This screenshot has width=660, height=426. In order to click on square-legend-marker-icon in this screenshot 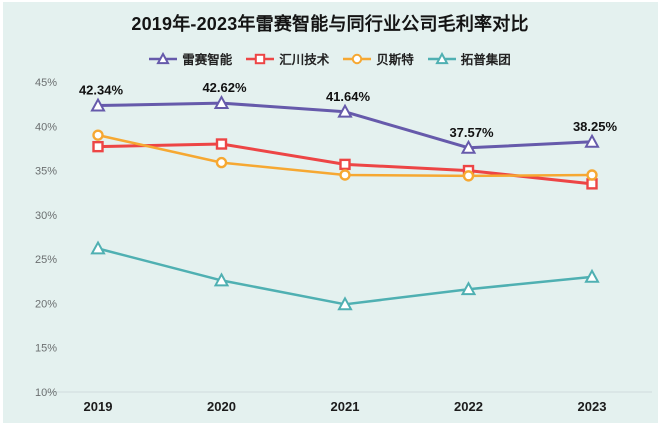, I will do `click(260, 58)`.